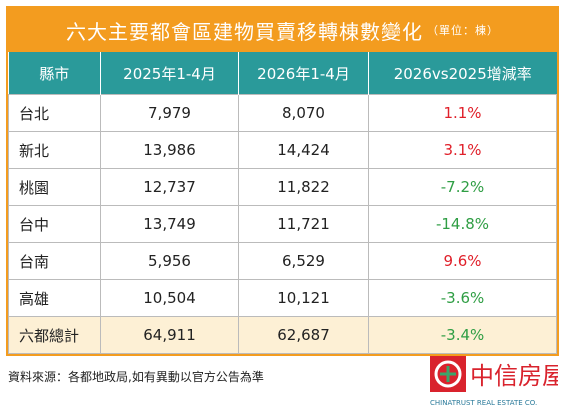  What do you see at coordinates (54, 187) in the screenshot?
I see `city: 桃園` at bounding box center [54, 187].